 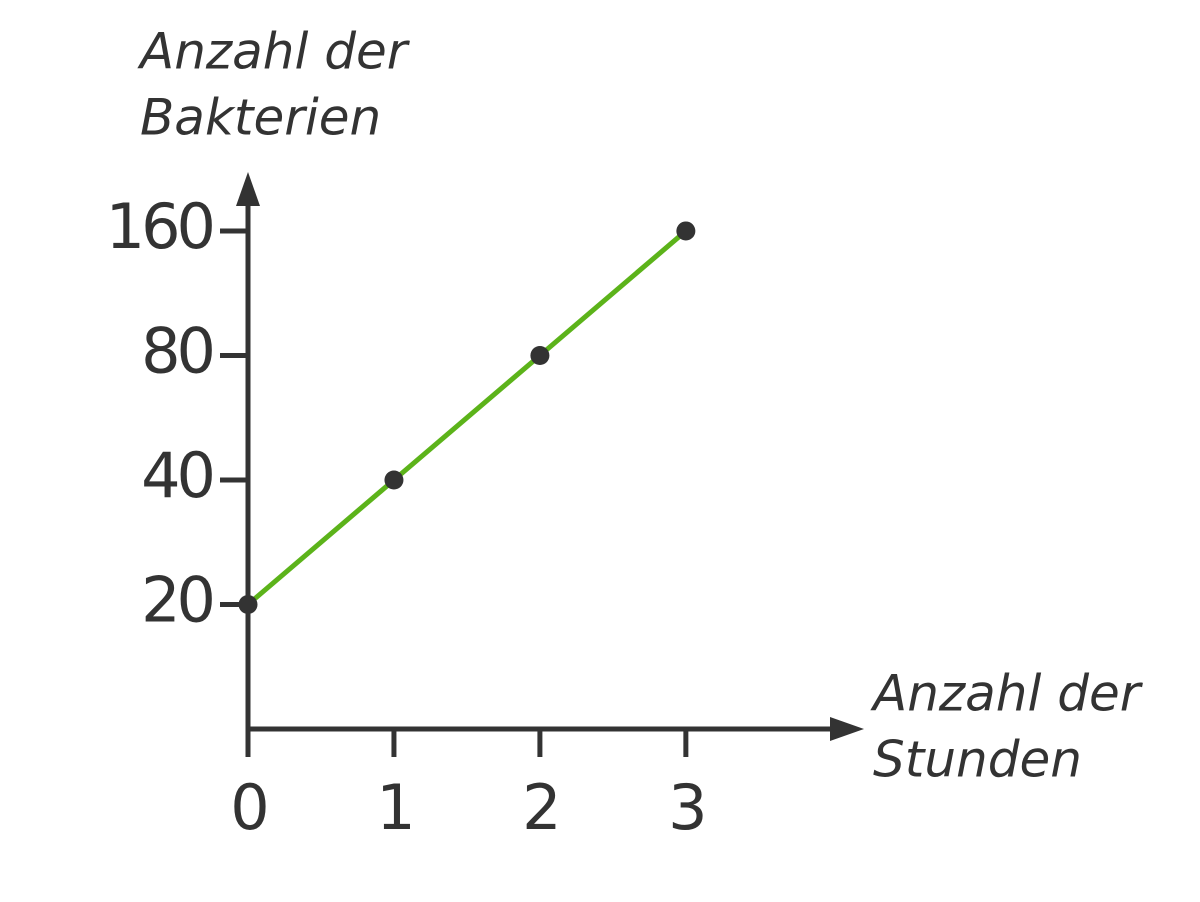 I want to click on x-tick-label: 0, so click(x=248, y=807).